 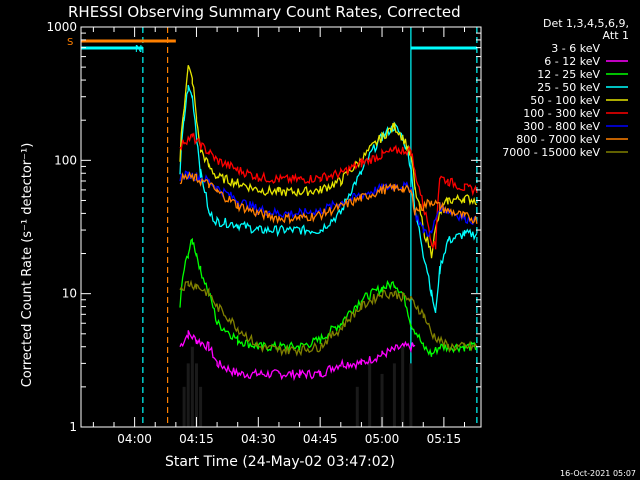 What do you see at coordinates (70, 42) in the screenshot?
I see `flag-label-0: S` at bounding box center [70, 42].